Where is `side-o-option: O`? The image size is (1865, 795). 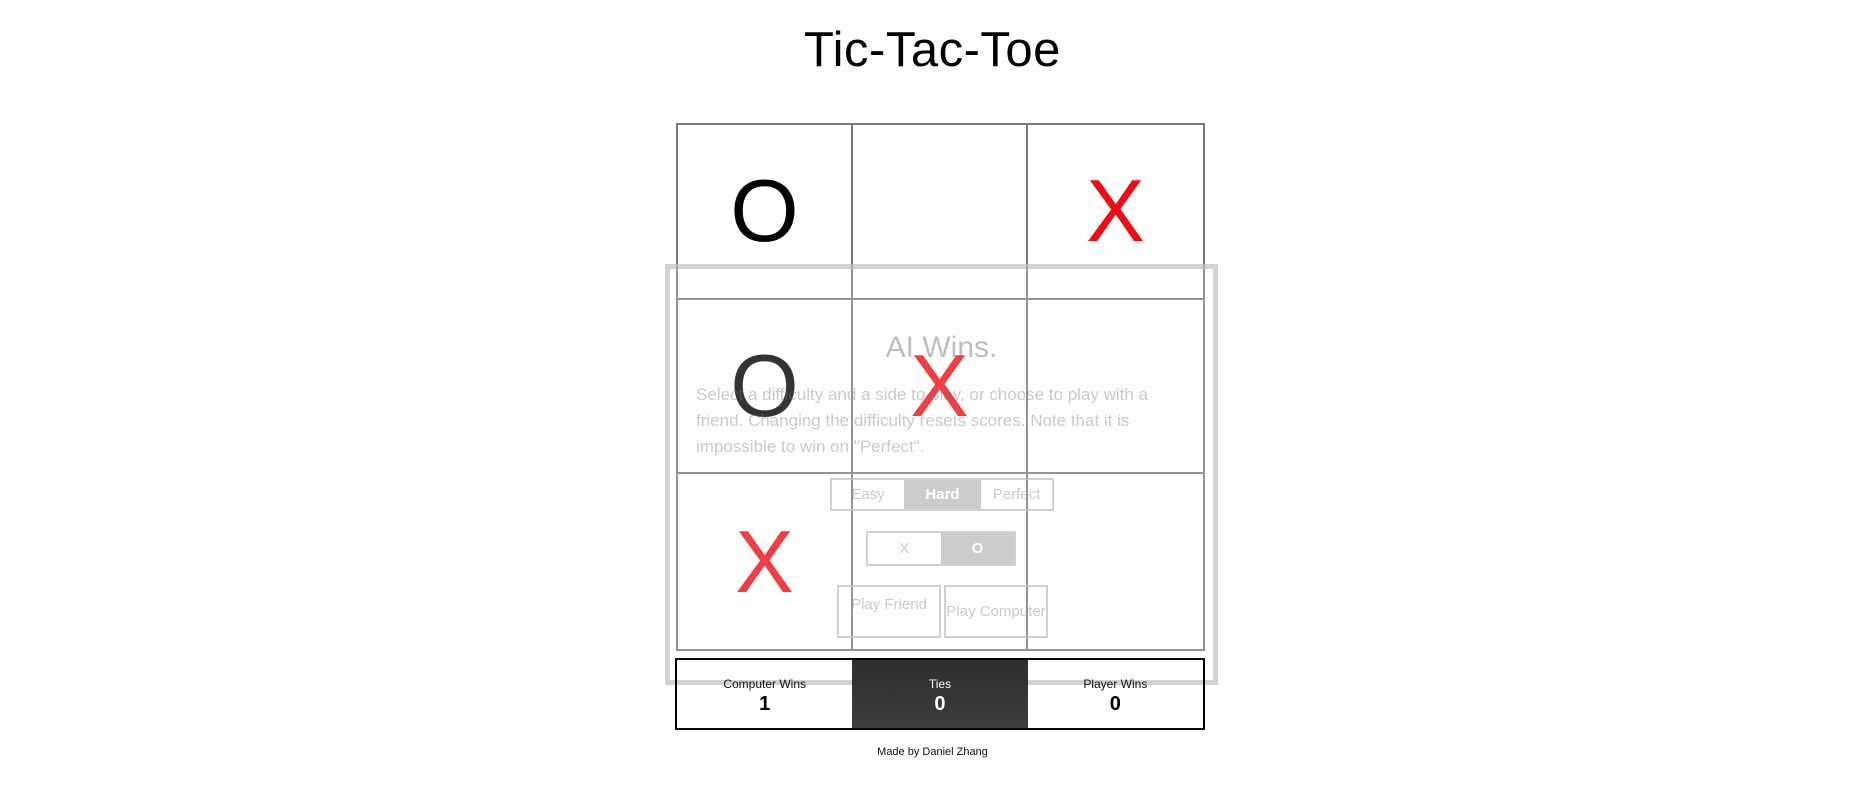 side-o-option: O is located at coordinates (977, 548).